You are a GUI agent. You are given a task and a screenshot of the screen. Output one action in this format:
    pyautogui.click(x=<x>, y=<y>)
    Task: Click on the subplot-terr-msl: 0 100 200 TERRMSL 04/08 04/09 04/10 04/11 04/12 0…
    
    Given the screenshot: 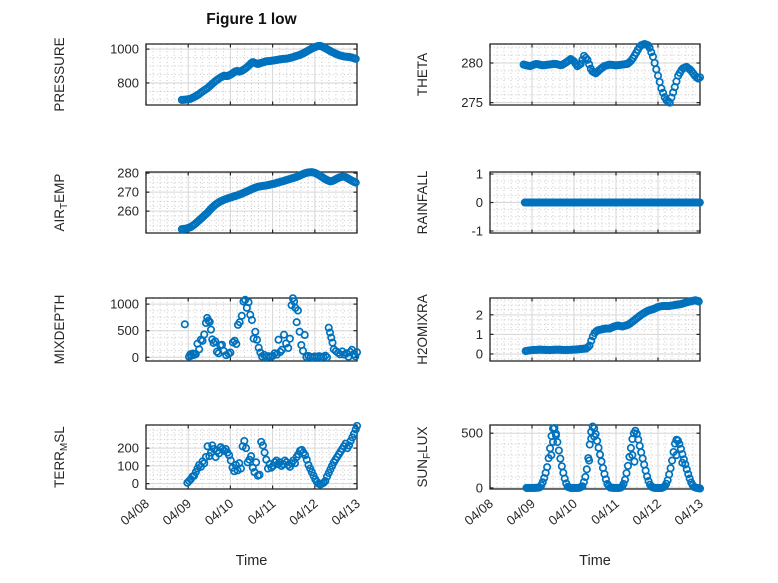 What is the action you would take?
    pyautogui.click(x=207, y=474)
    